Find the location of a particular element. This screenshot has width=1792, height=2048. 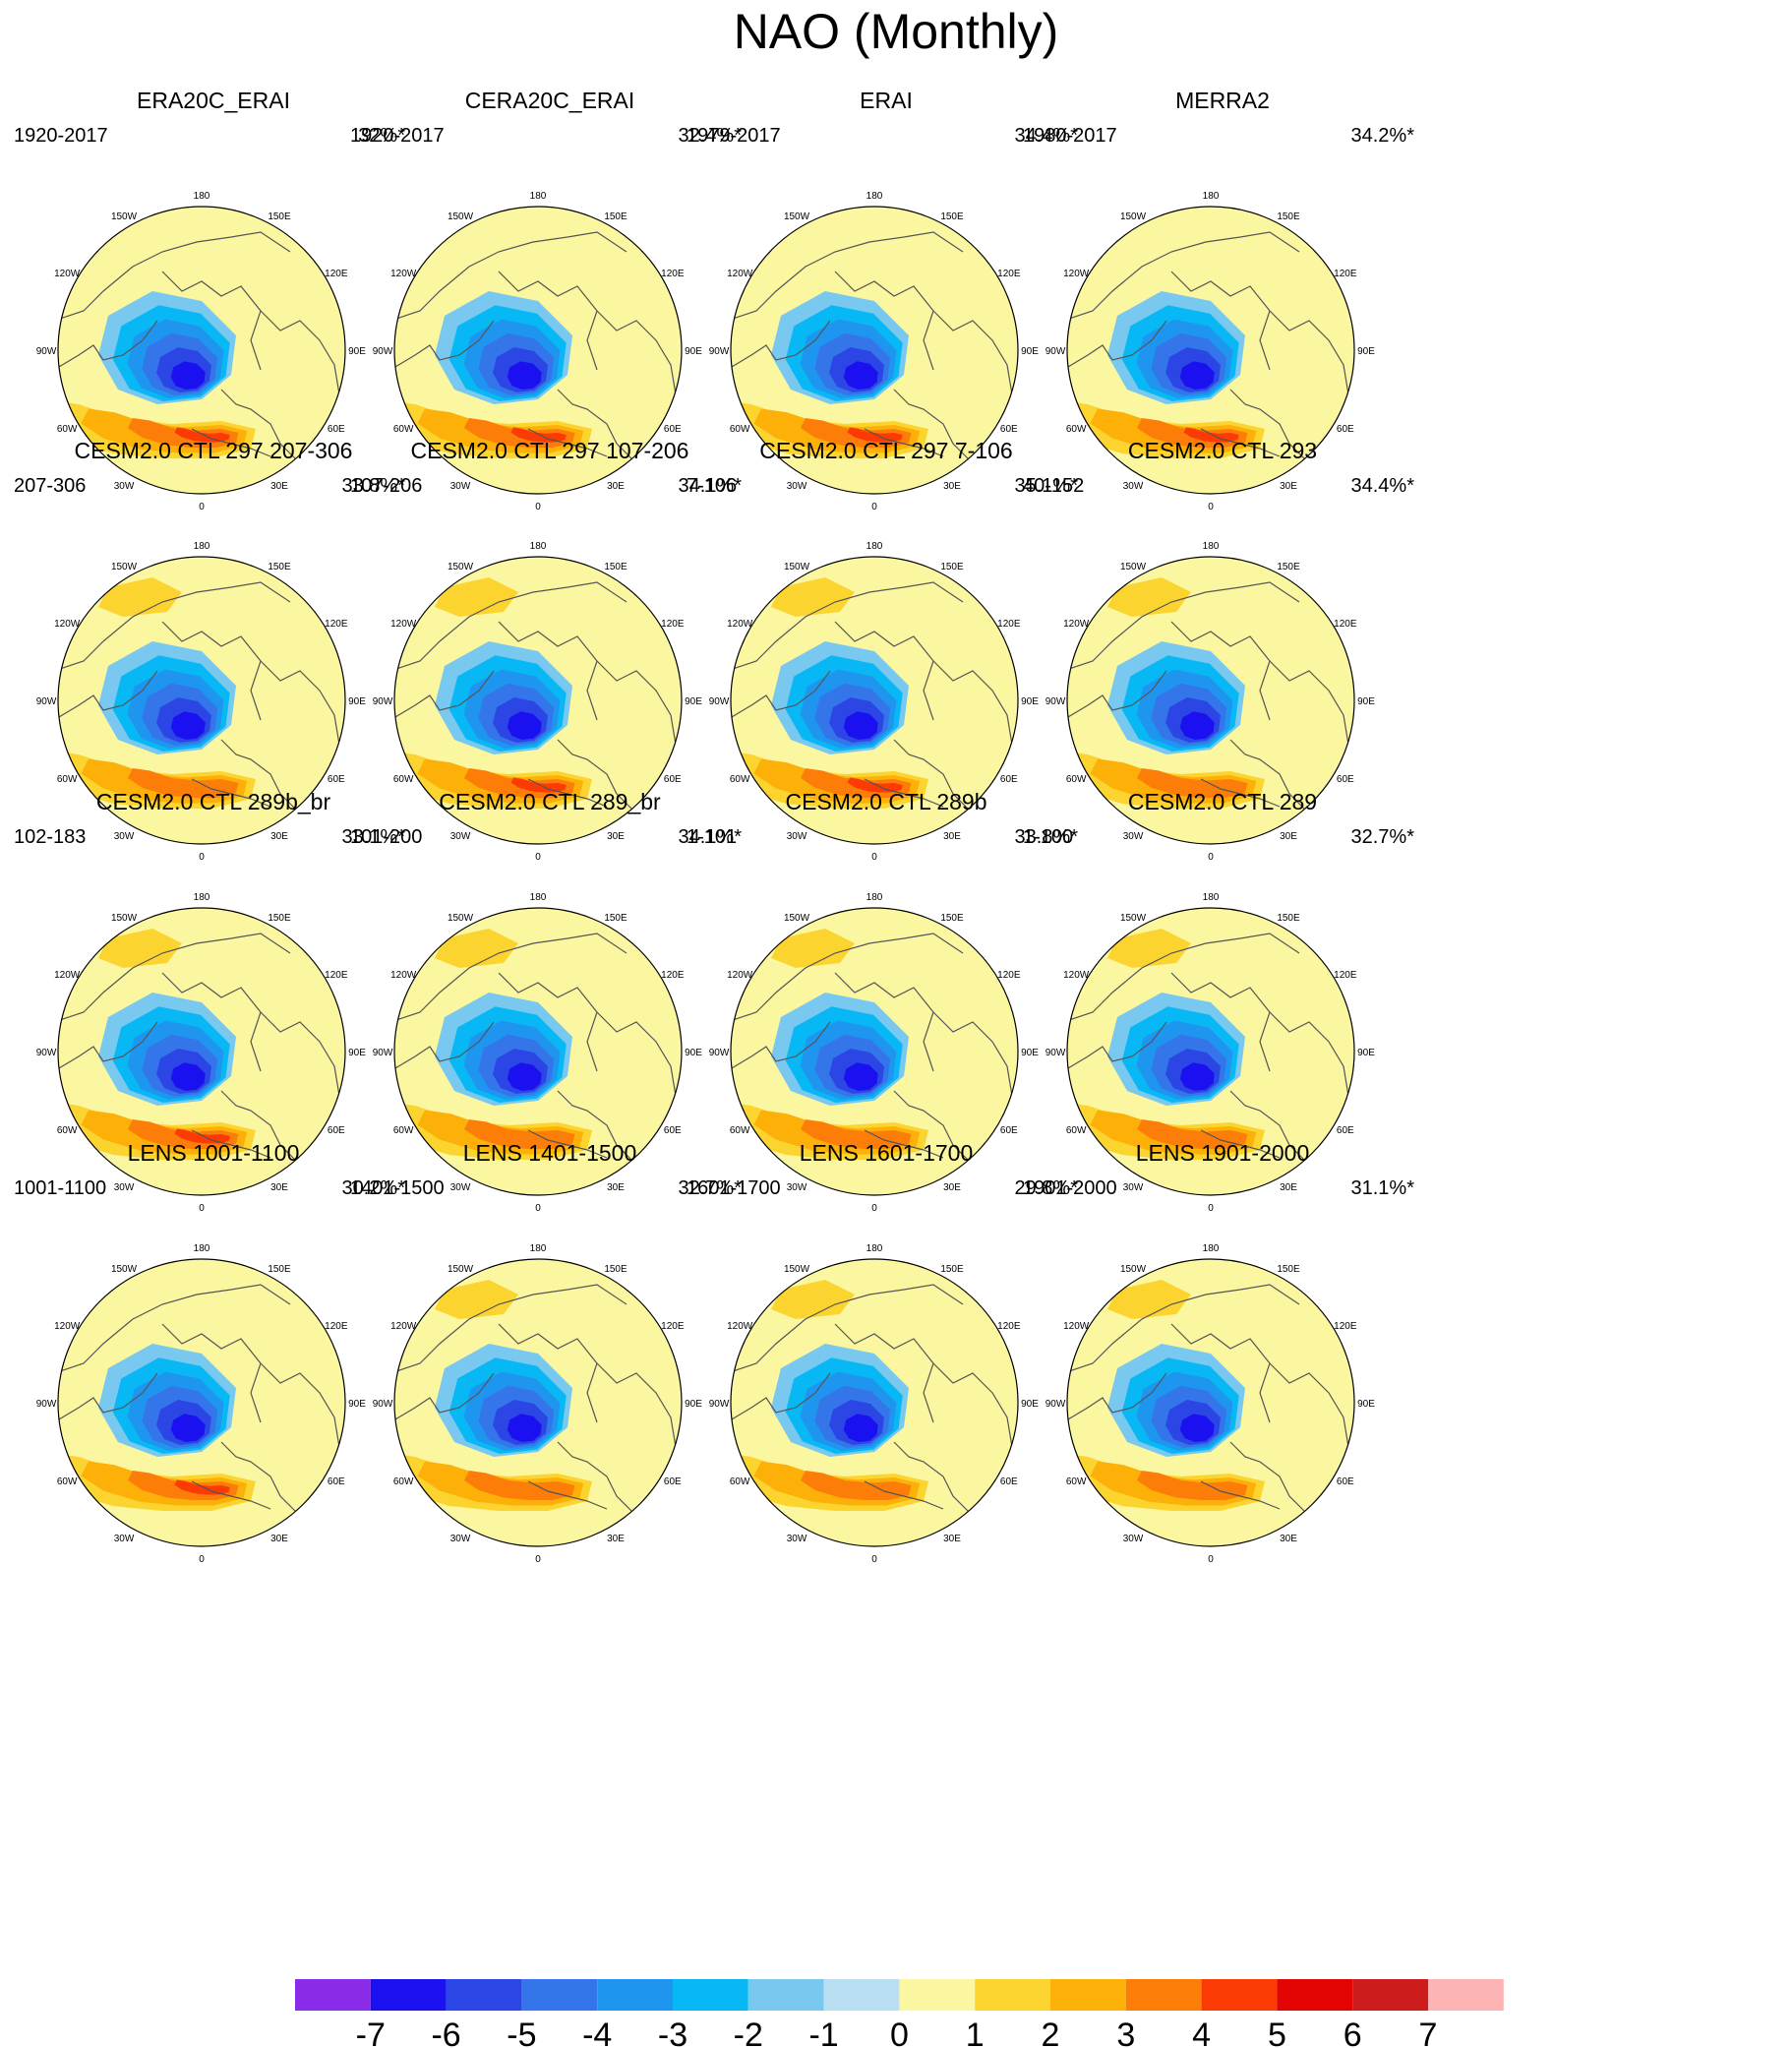

panel-title: CESM2.0 CTL 293 is located at coordinates (1222, 450).